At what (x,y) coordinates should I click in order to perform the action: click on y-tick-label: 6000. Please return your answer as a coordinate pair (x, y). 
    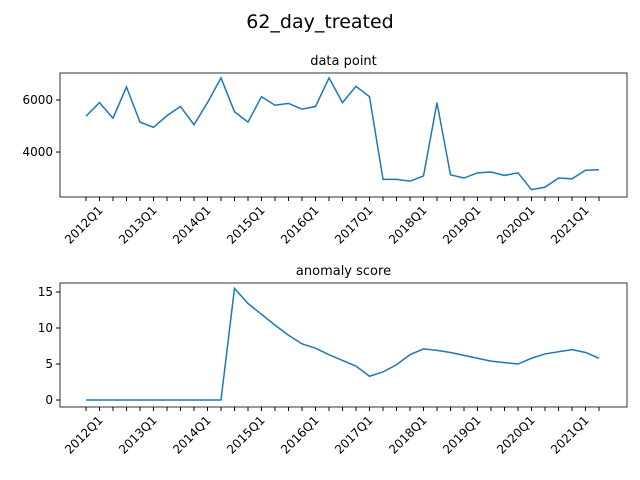
    Looking at the image, I should click on (37, 100).